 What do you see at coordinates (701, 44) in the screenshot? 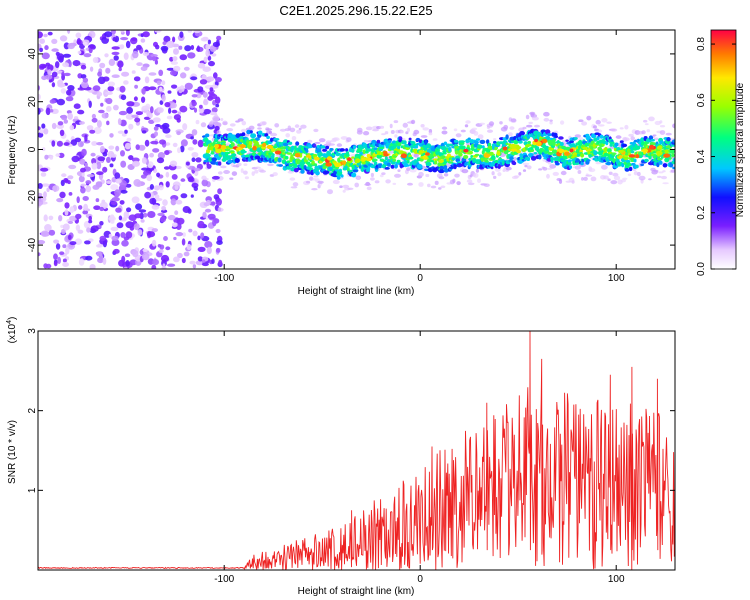
I see `colorbar-tick-label: 0.8` at bounding box center [701, 44].